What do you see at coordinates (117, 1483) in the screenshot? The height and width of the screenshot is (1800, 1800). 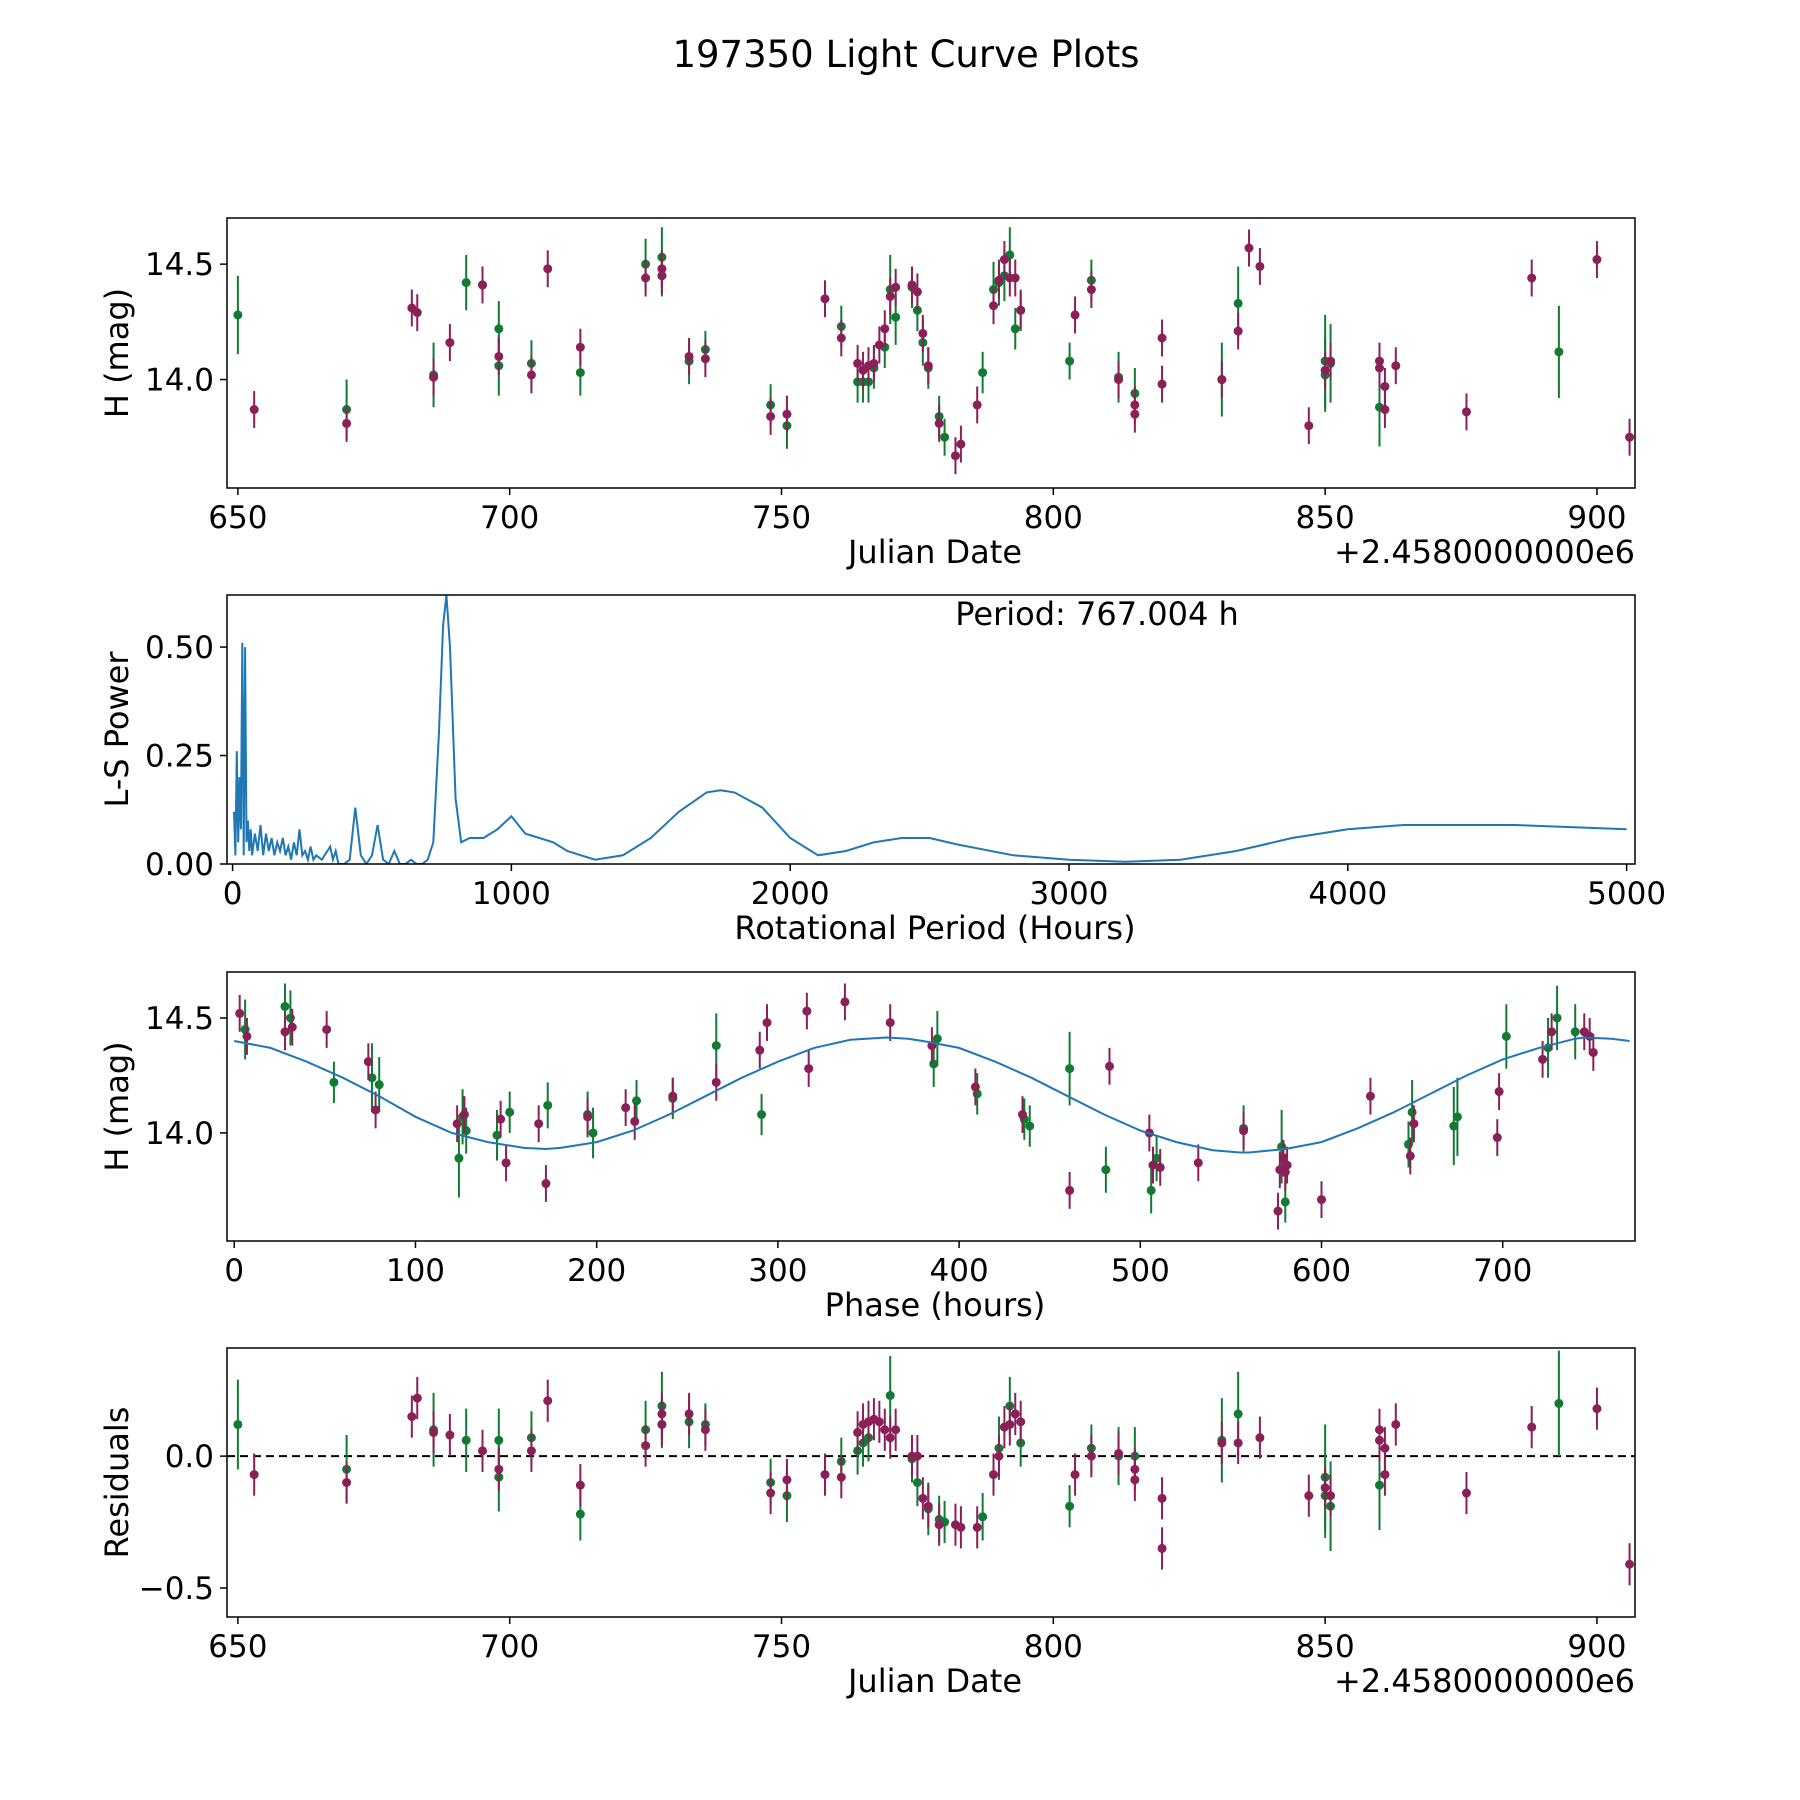 I see `y-axis-label: Residuals` at bounding box center [117, 1483].